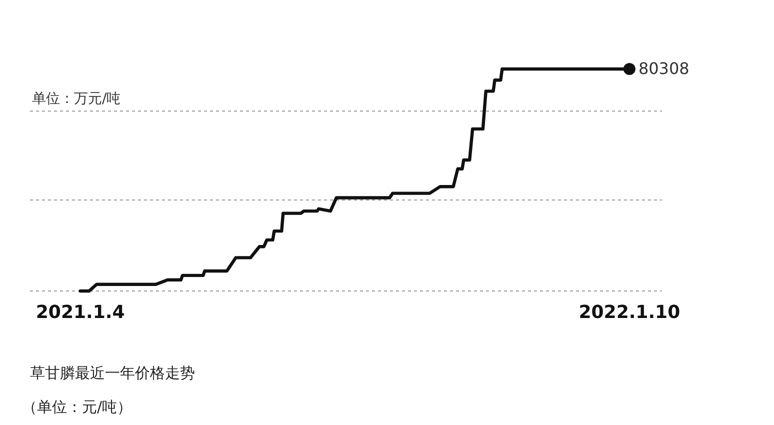 The height and width of the screenshot is (425, 774). What do you see at coordinates (77, 407) in the screenshot?
I see `text: （单位：元/吨）` at bounding box center [77, 407].